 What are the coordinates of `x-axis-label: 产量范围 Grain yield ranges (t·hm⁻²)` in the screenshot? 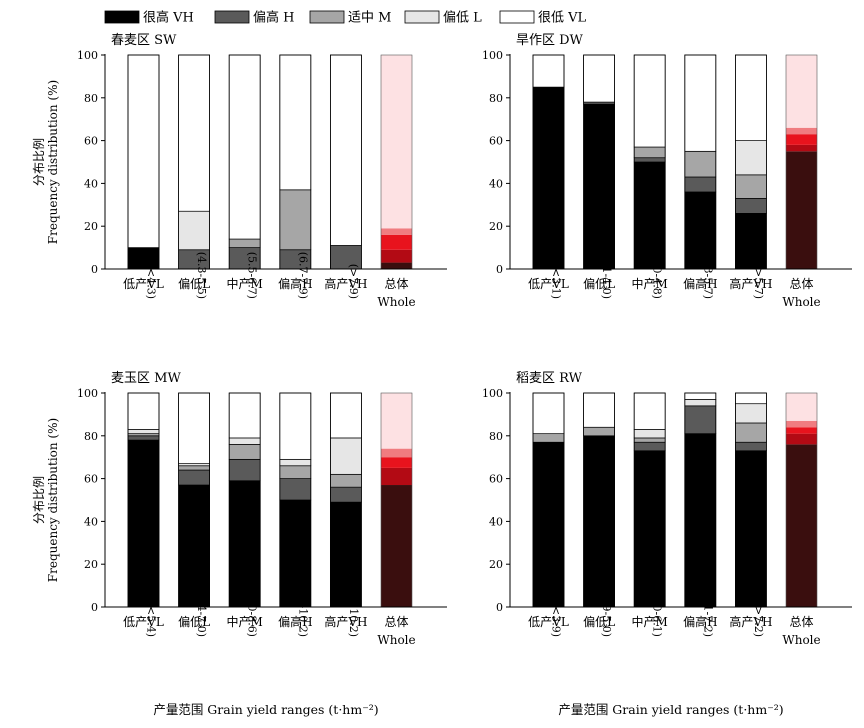 It's located at (670, 709).